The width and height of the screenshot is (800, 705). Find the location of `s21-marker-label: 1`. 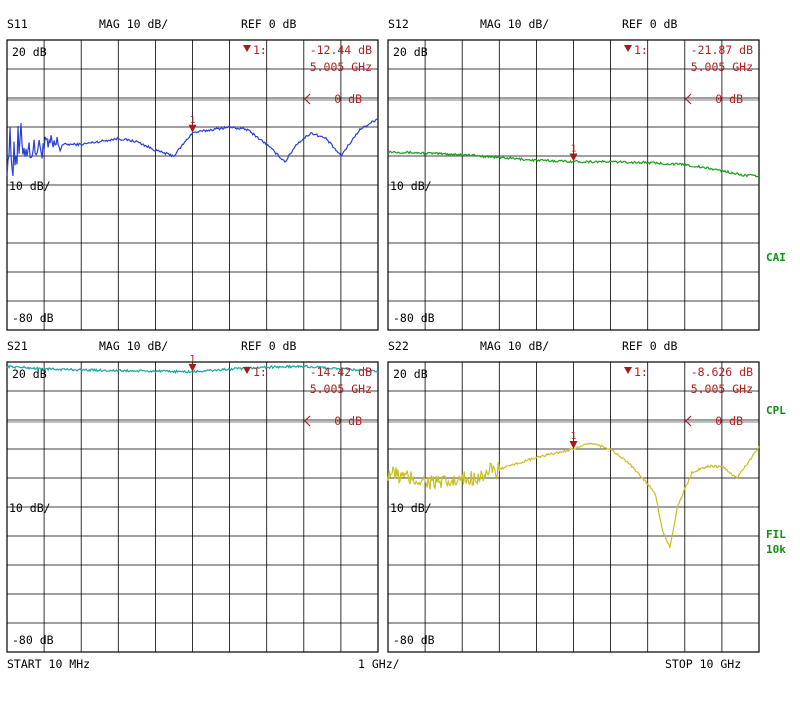

s21-marker-label: 1 is located at coordinates (193, 359).